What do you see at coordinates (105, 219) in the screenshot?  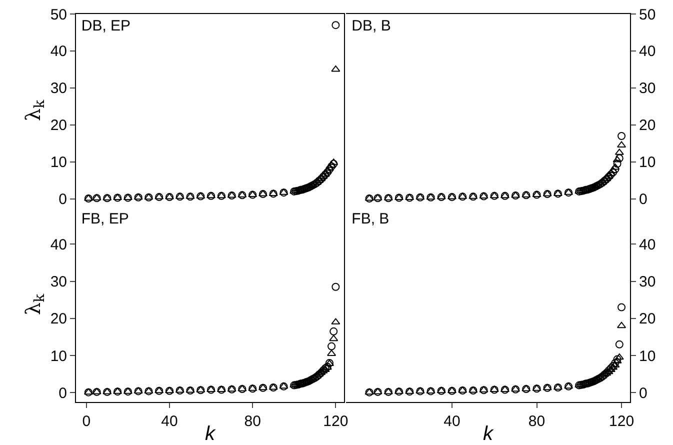 I see `chart-title: FB, EP` at bounding box center [105, 219].